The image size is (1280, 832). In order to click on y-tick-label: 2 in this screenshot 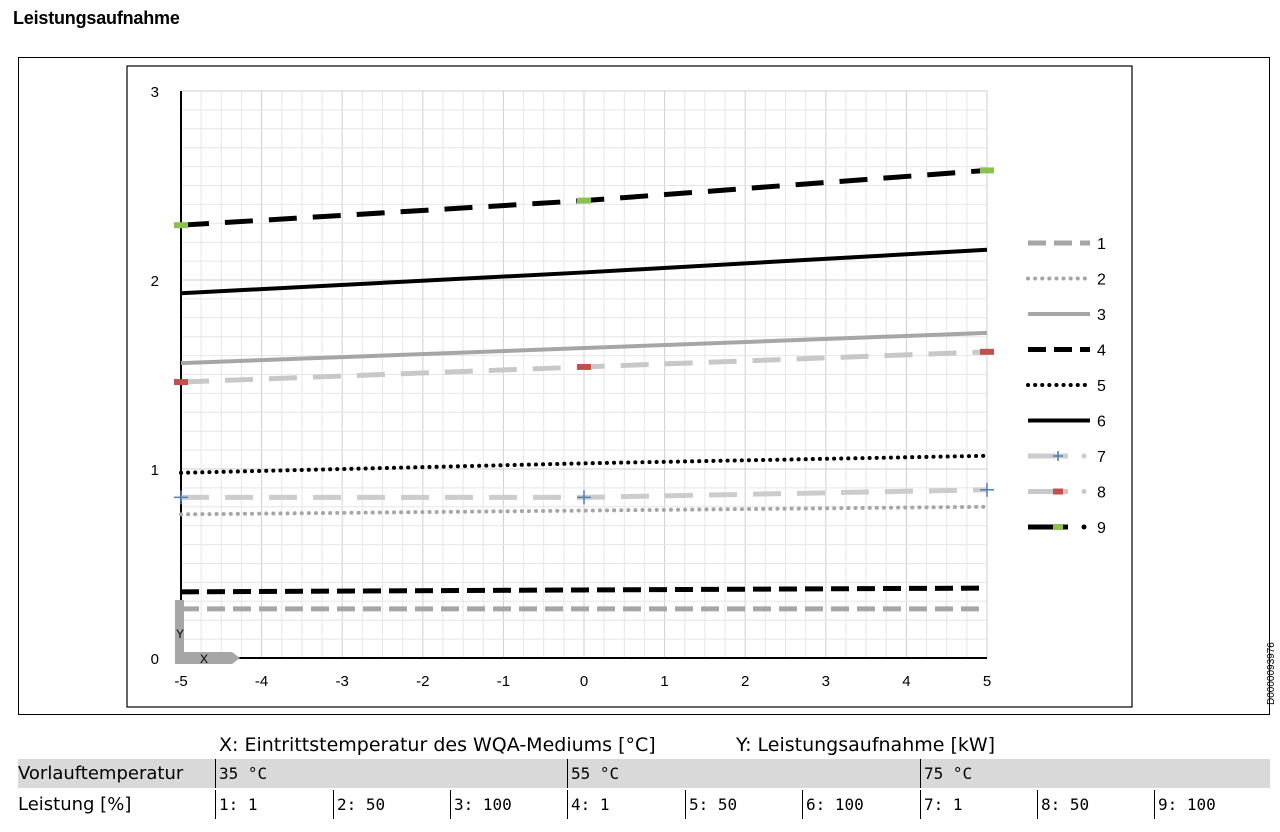, I will do `click(155, 281)`.